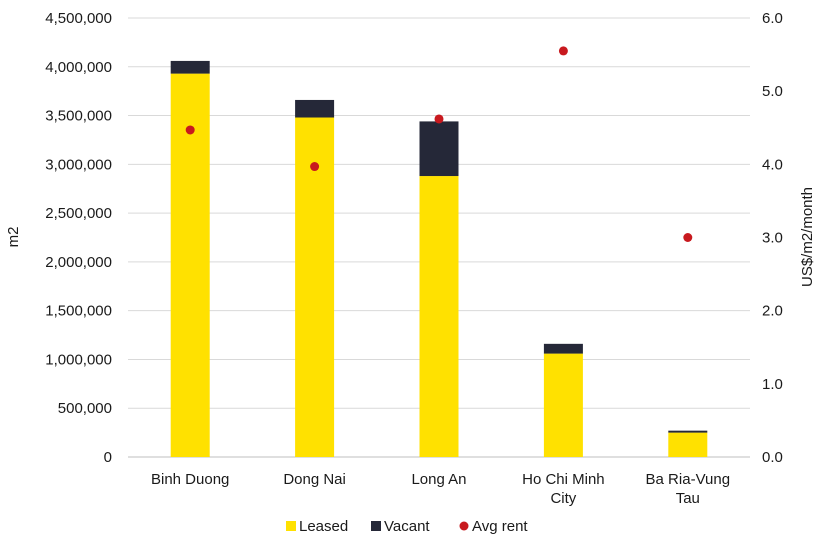 The width and height of the screenshot is (823, 550). What do you see at coordinates (78, 311) in the screenshot?
I see `left-tick-label: 1,500,000` at bounding box center [78, 311].